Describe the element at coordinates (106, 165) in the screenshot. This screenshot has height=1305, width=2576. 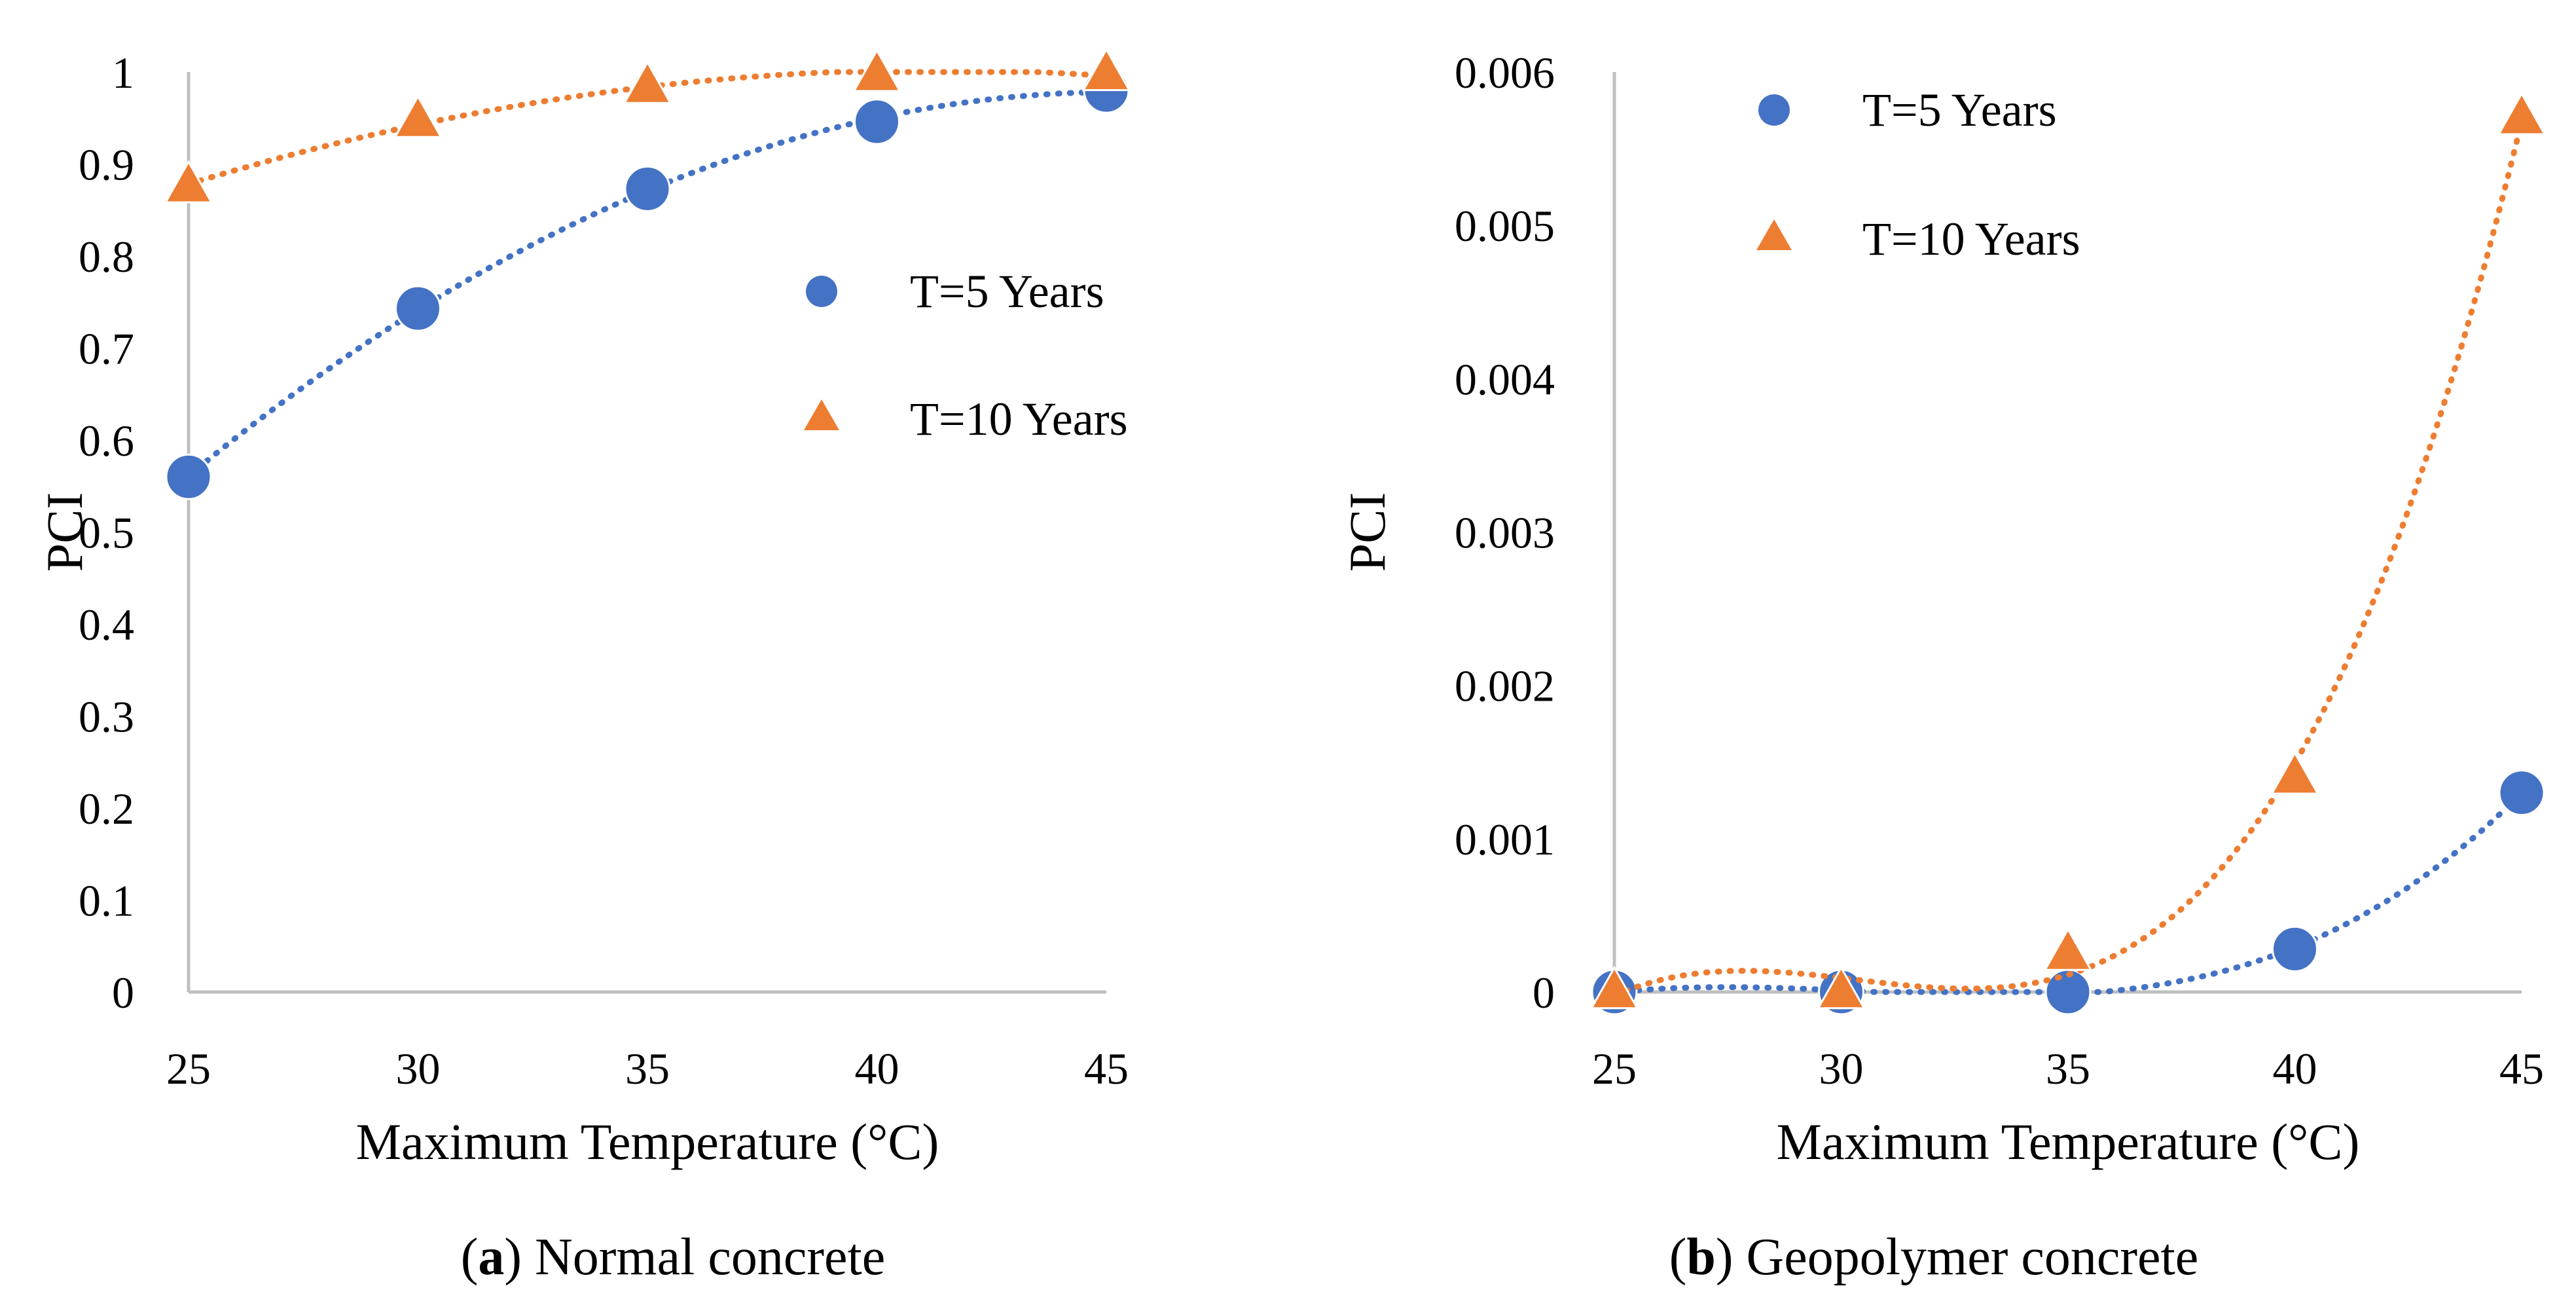
I see `y-tick-label: 0.9` at that location.